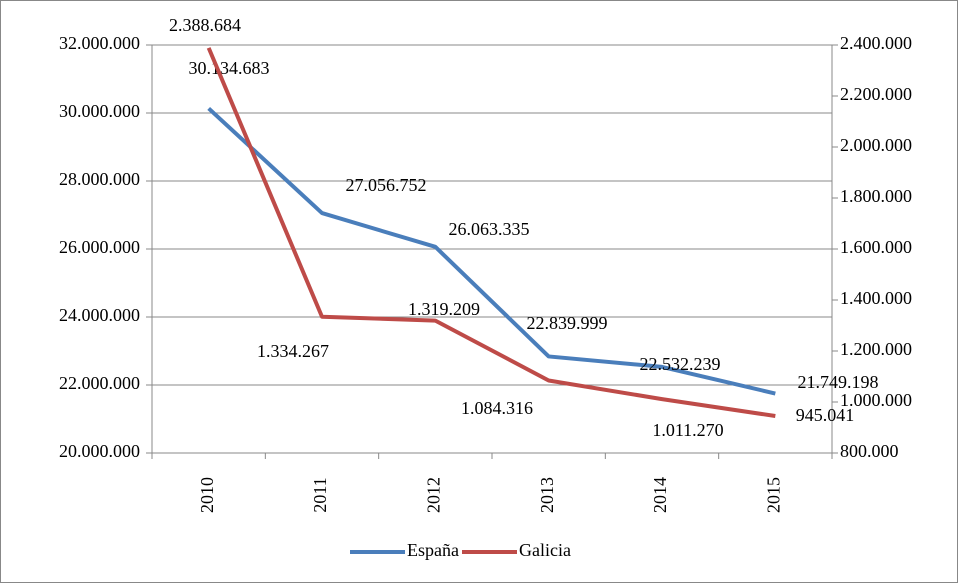  What do you see at coordinates (547, 495) in the screenshot?
I see `x-tick-label: 2013` at bounding box center [547, 495].